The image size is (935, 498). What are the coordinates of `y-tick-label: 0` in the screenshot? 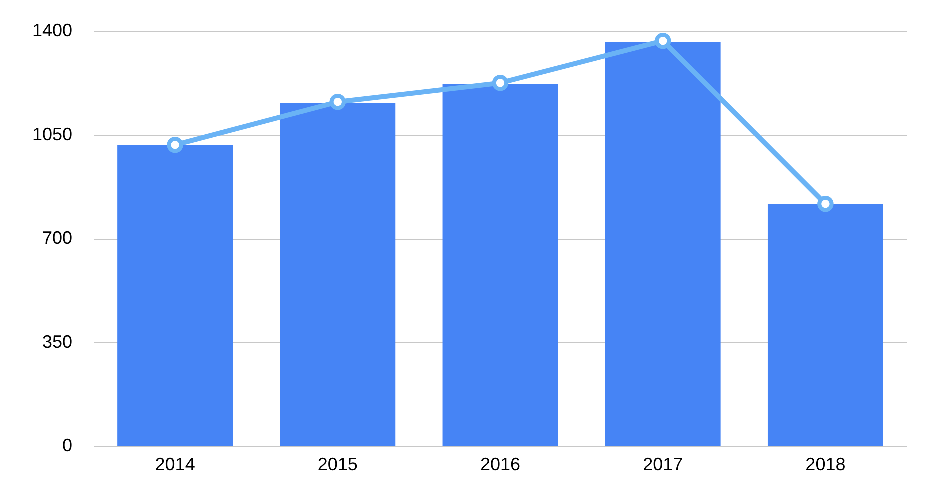 It's located at (67, 446).